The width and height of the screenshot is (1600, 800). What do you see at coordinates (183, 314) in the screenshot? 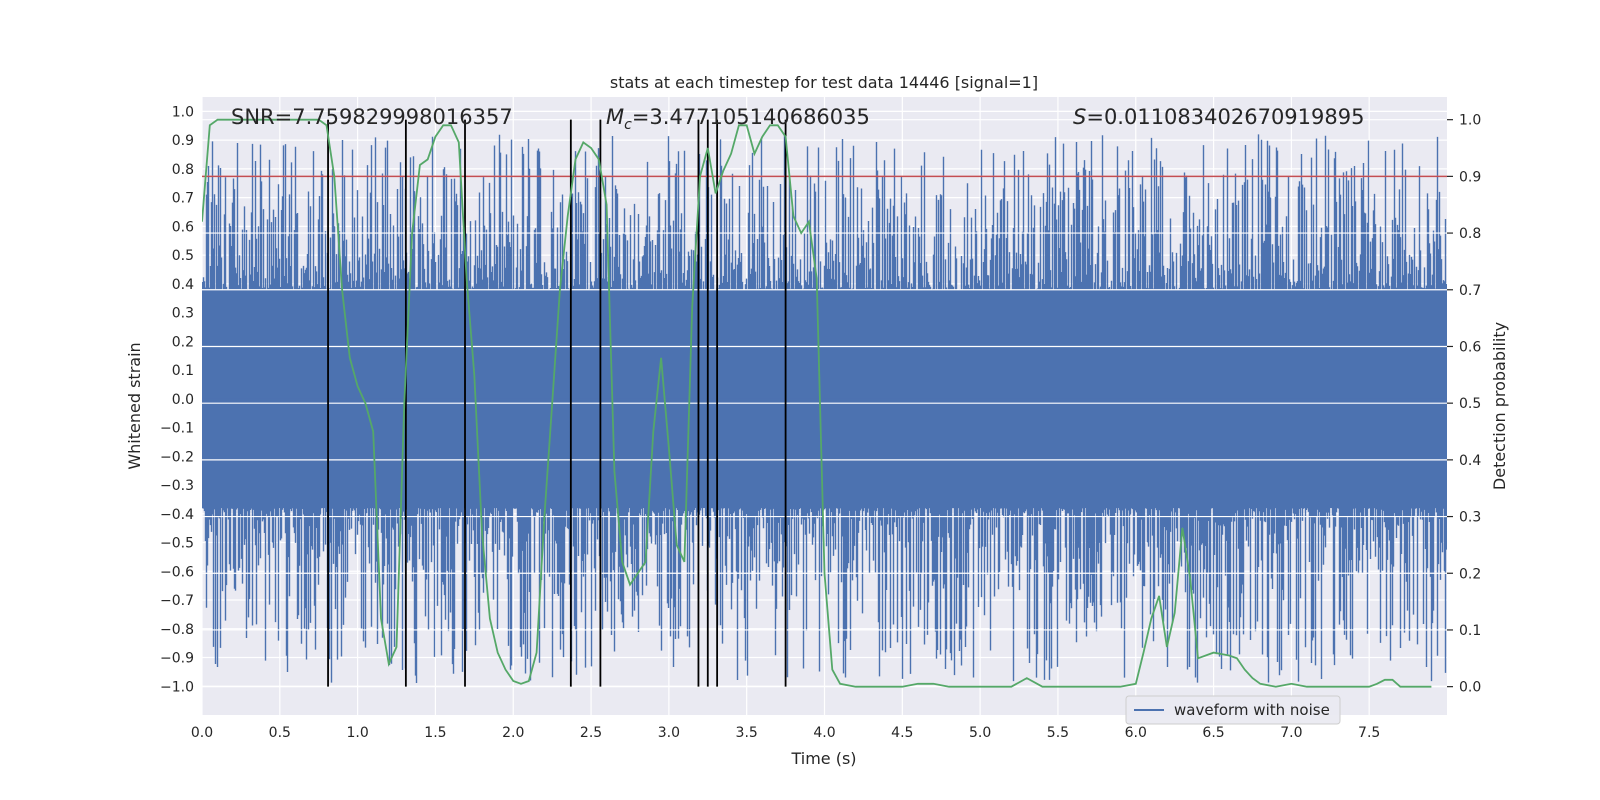
I see `y-tick-label: 0.3` at bounding box center [183, 314].